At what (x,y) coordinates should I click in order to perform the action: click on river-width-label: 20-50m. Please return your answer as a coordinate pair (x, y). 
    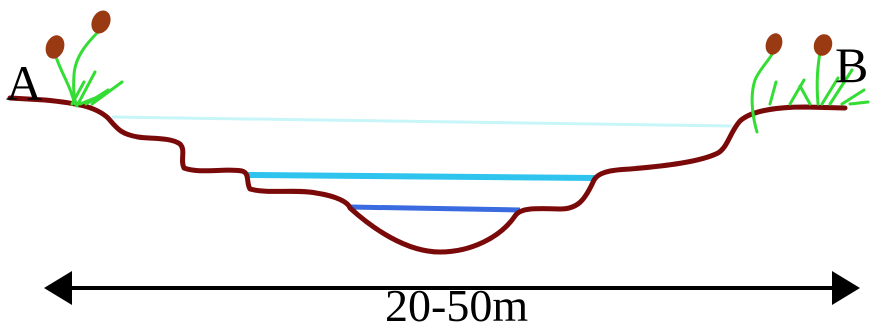
    Looking at the image, I should click on (457, 305).